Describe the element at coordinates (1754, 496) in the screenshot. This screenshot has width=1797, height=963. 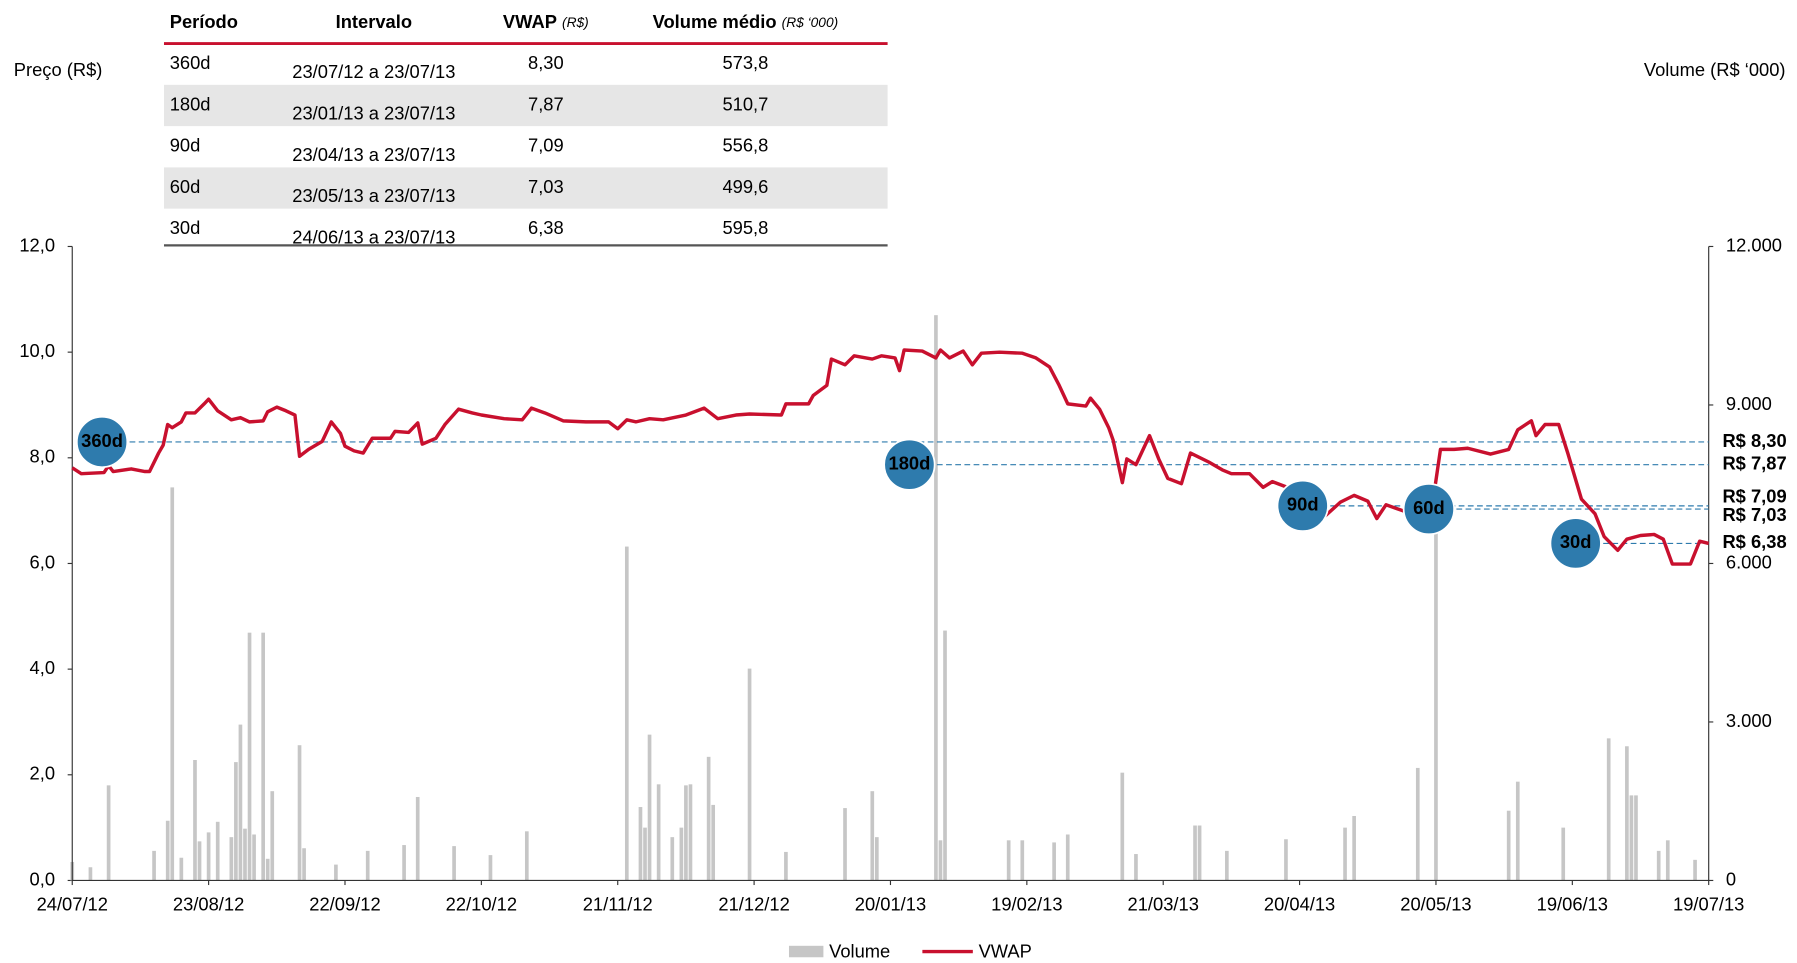
I see `reference-label: R$ 7,09` at that location.